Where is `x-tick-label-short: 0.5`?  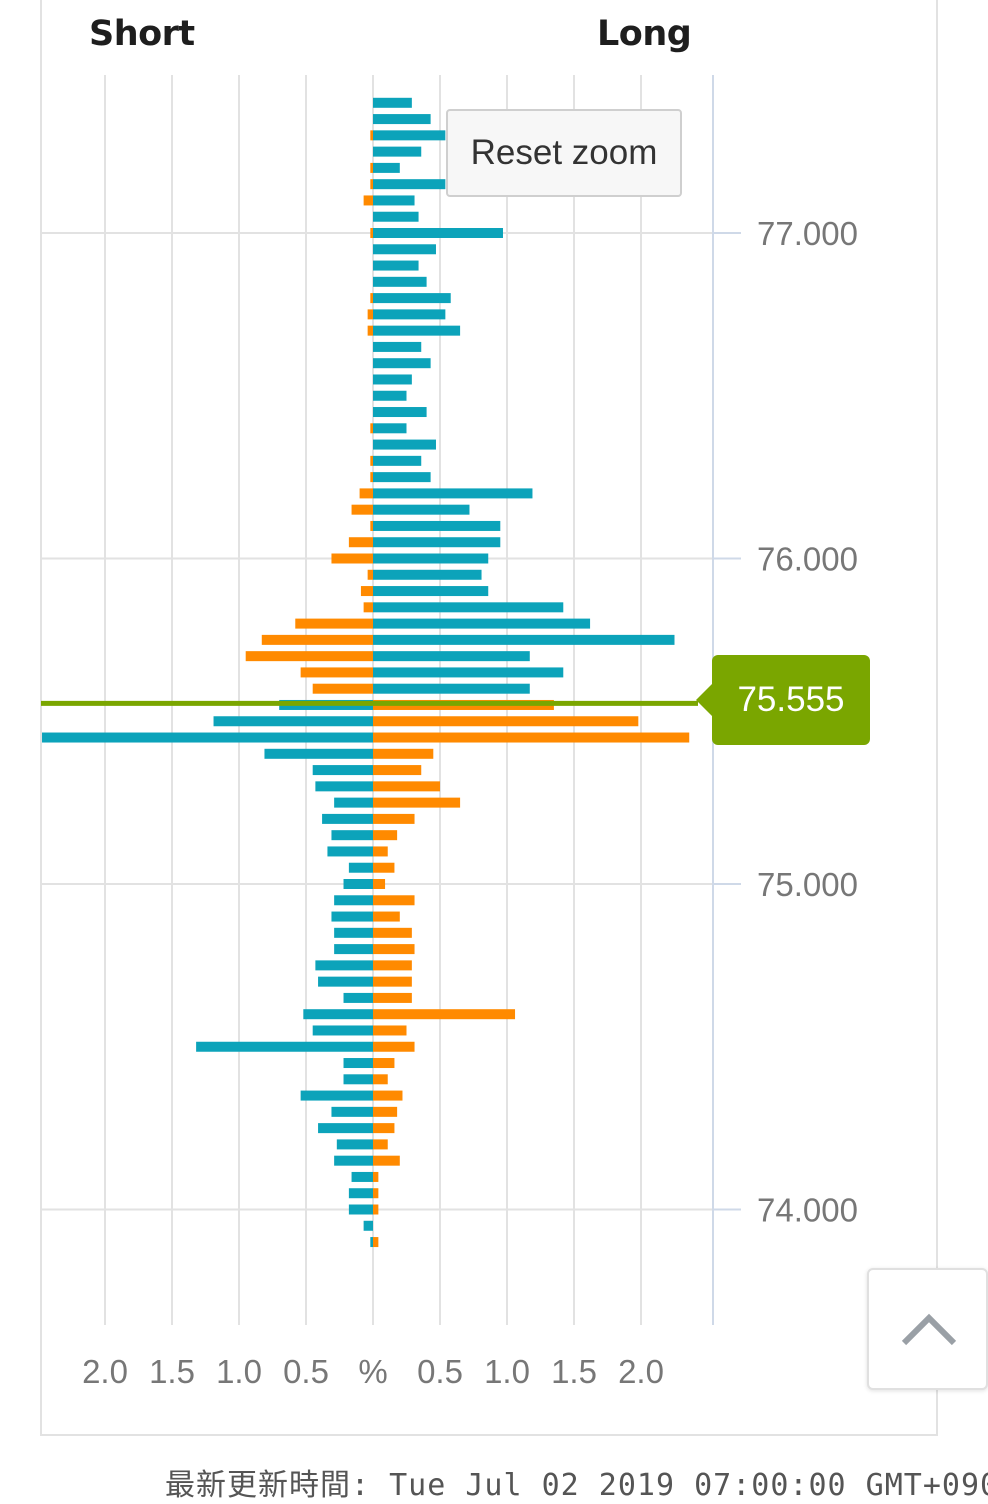 x-tick-label-short: 0.5 is located at coordinates (306, 1371).